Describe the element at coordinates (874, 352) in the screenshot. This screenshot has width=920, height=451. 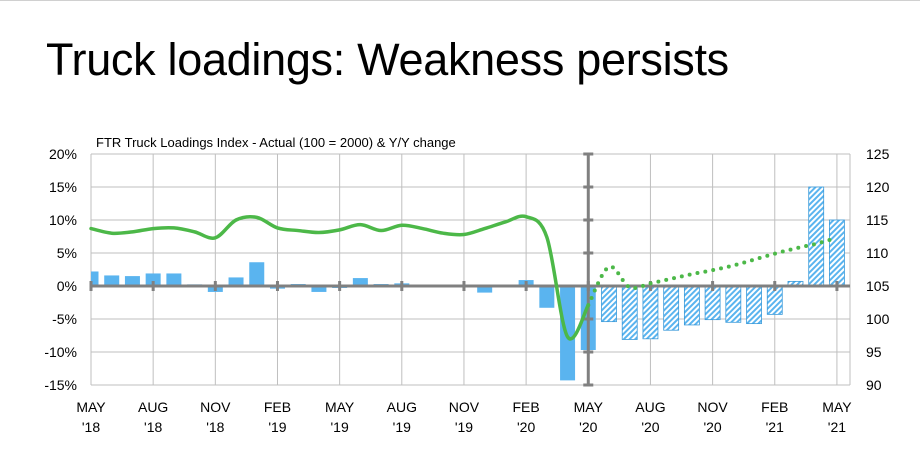
I see `right-tick-label: 95` at that location.